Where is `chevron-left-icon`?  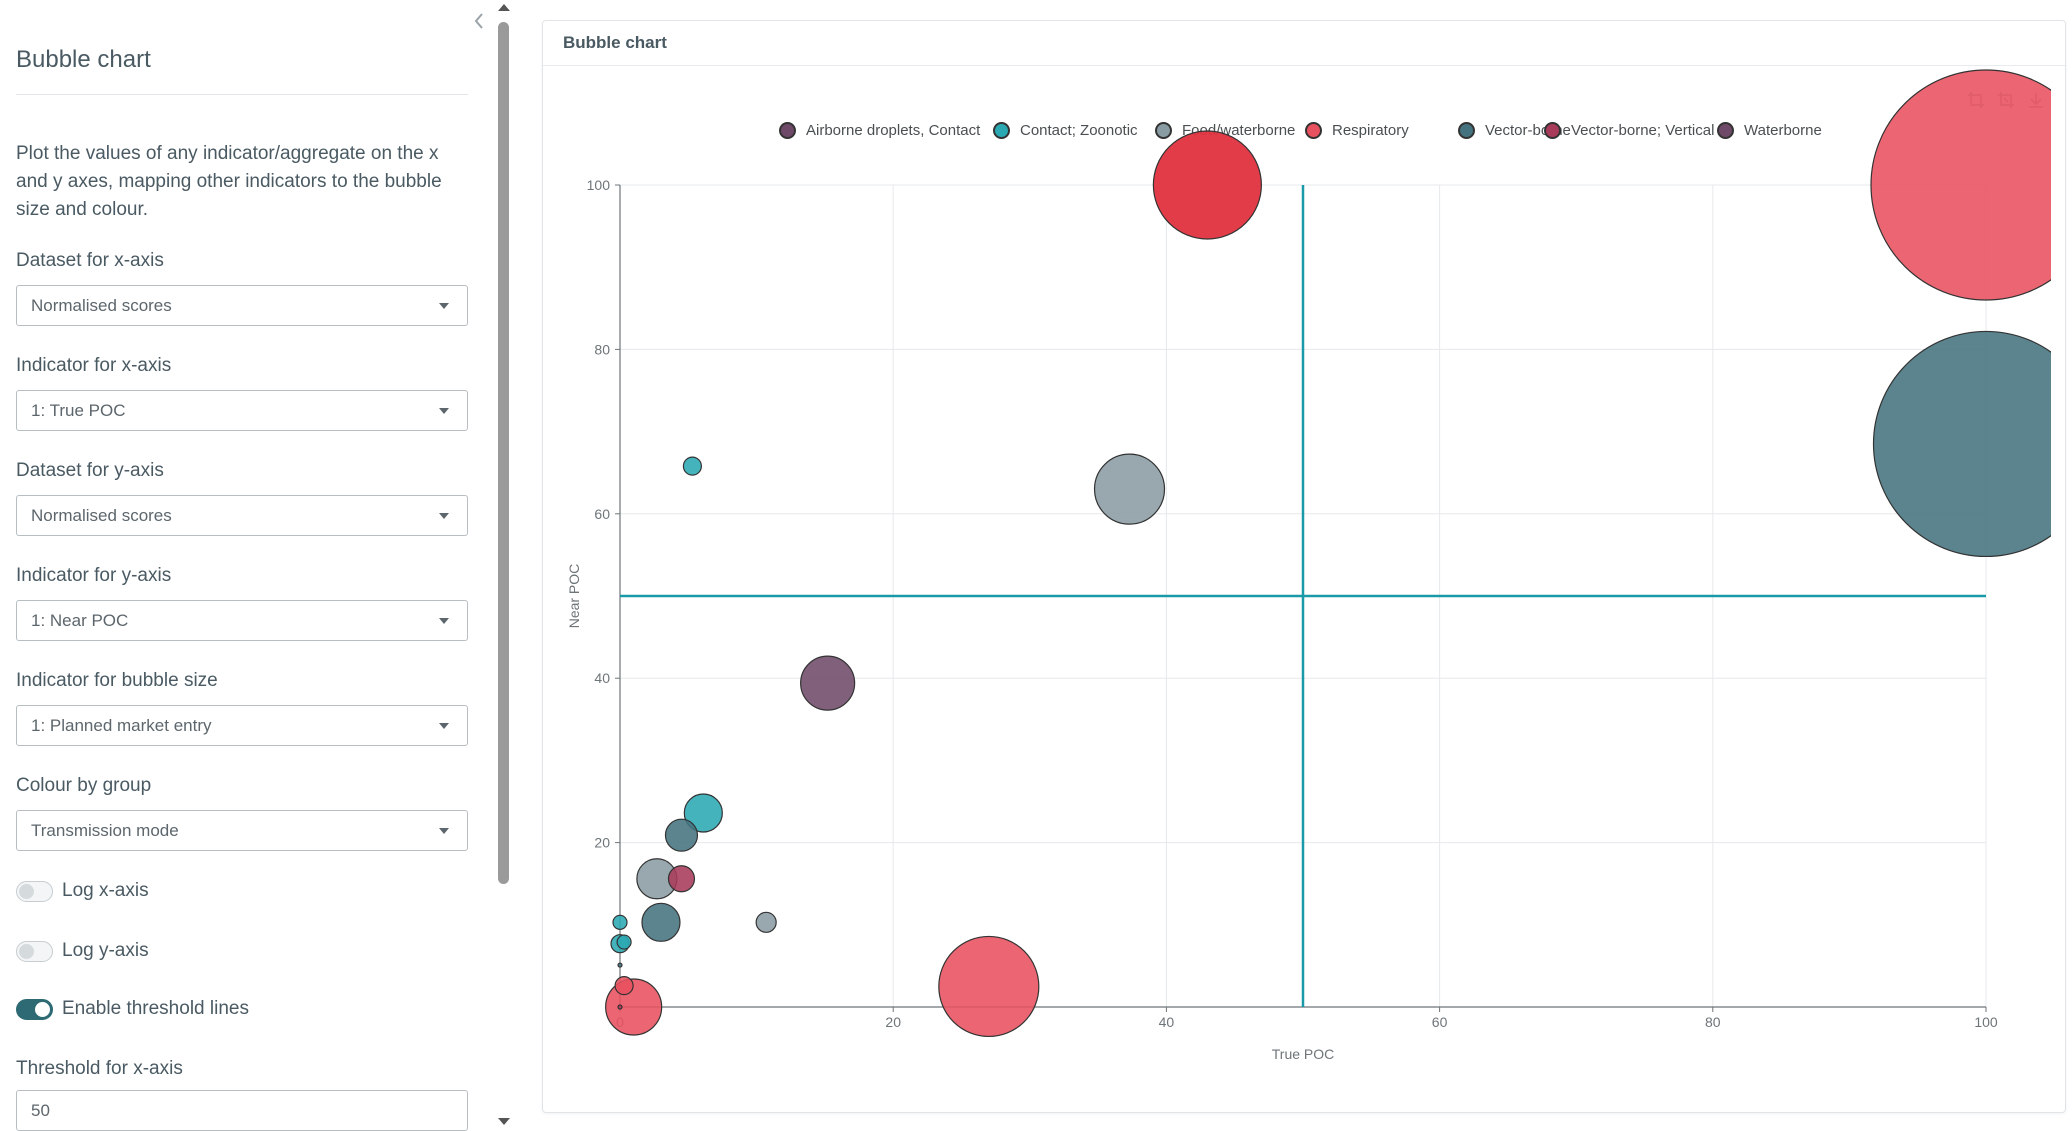 chevron-left-icon is located at coordinates (478, 21).